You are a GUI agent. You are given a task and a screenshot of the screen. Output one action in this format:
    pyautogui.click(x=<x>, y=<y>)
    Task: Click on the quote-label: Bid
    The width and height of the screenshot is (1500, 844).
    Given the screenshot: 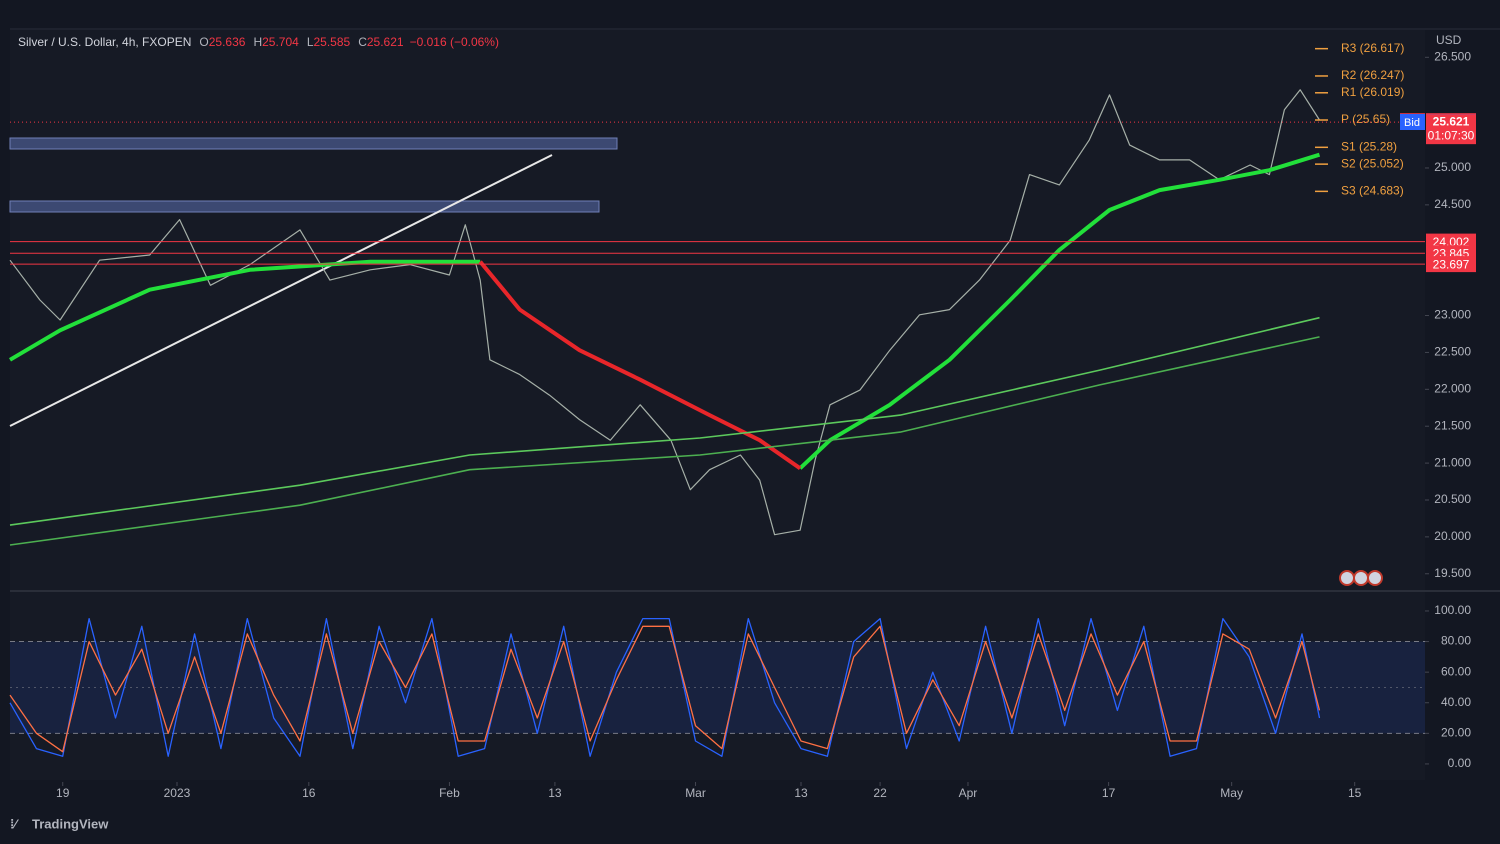 What is the action you would take?
    pyautogui.click(x=1412, y=123)
    